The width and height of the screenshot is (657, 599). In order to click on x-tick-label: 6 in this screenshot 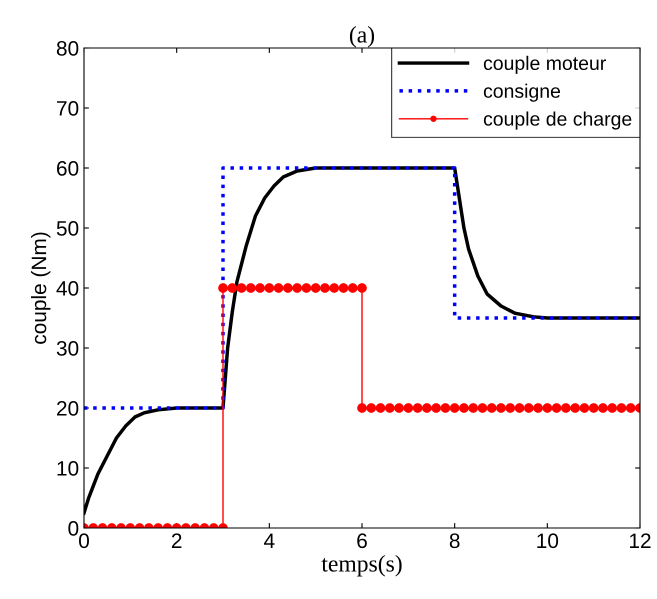, I will do `click(362, 540)`.